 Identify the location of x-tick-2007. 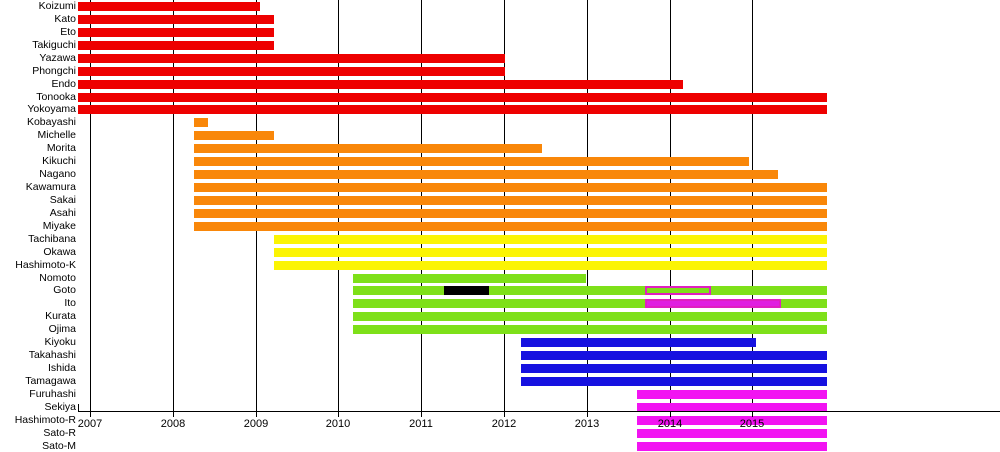
(90, 414).